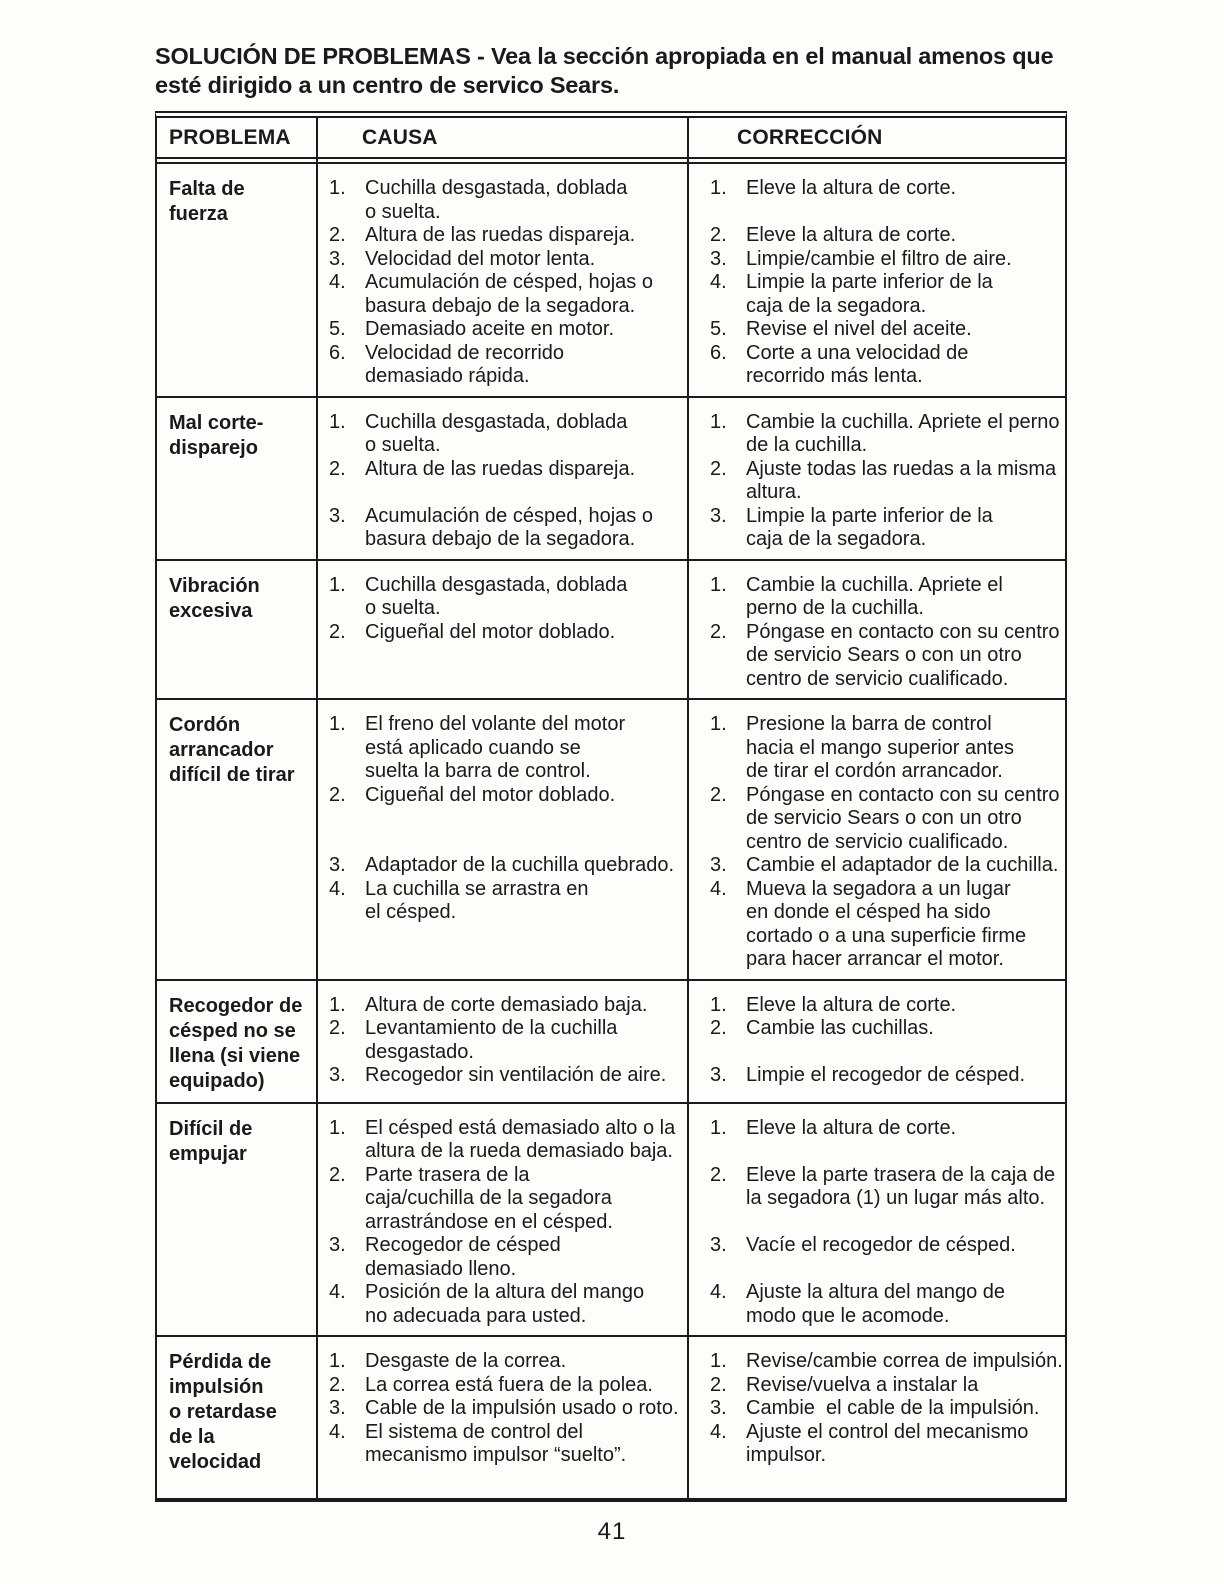 The width and height of the screenshot is (1224, 1584). I want to click on correction-item-text: Revise/cambie correa de impulsión., so click(904, 1361).